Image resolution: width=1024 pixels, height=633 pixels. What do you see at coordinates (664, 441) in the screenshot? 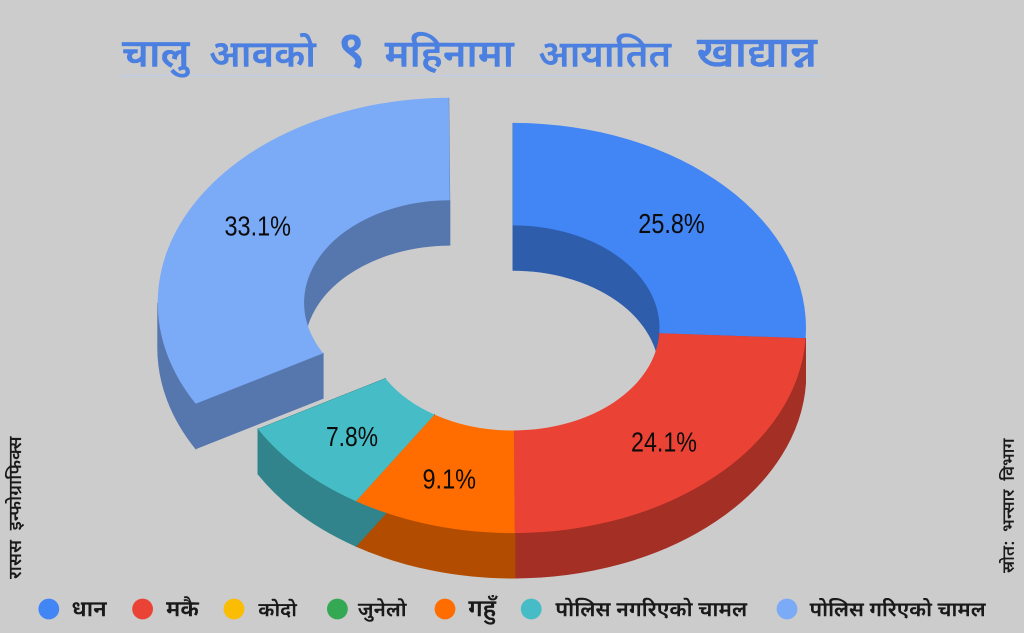
I see `svg-text: 24.1%` at bounding box center [664, 441].